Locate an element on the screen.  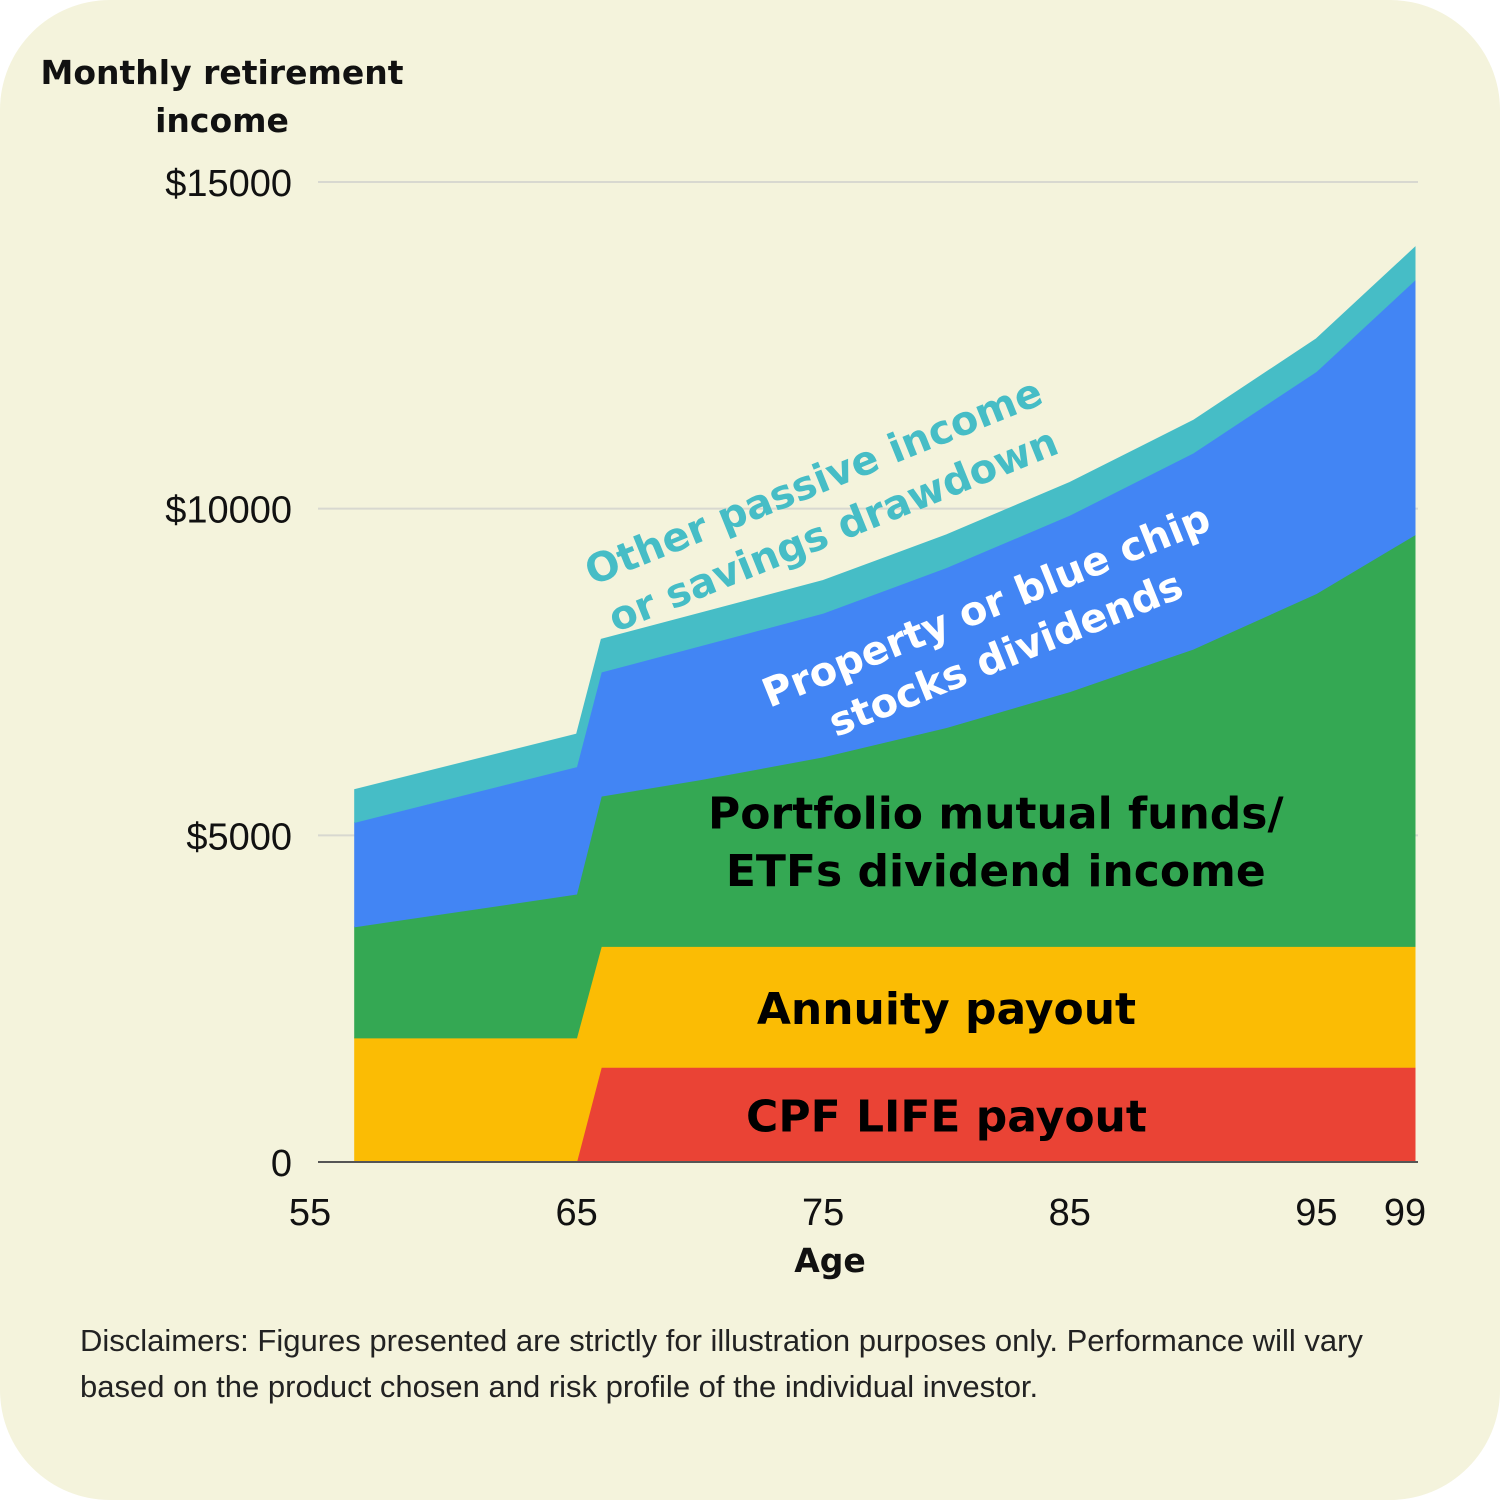
y-axis-title: income is located at coordinates (222, 120).